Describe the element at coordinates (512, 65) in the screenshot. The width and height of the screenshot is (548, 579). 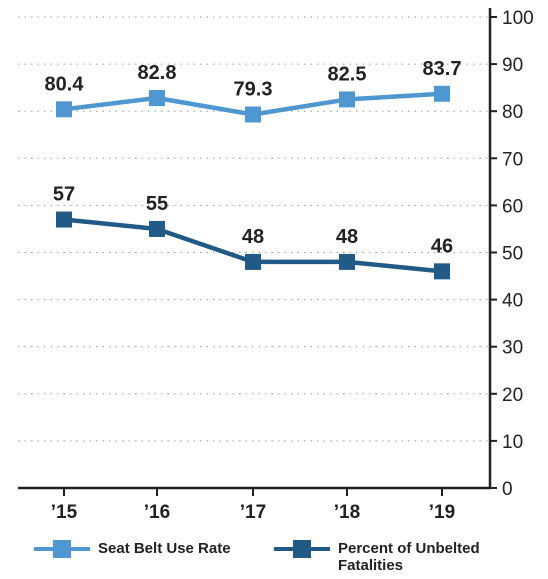
I see `y-tick-label: 90` at that location.